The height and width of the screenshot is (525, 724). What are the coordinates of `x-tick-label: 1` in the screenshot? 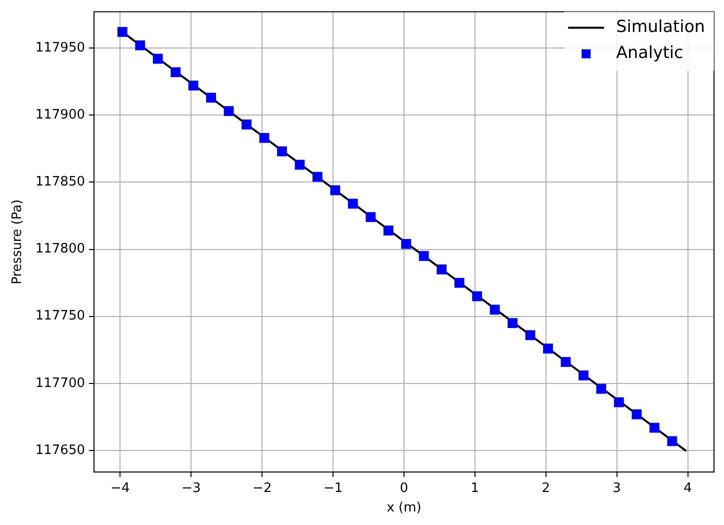 It's located at (475, 488).